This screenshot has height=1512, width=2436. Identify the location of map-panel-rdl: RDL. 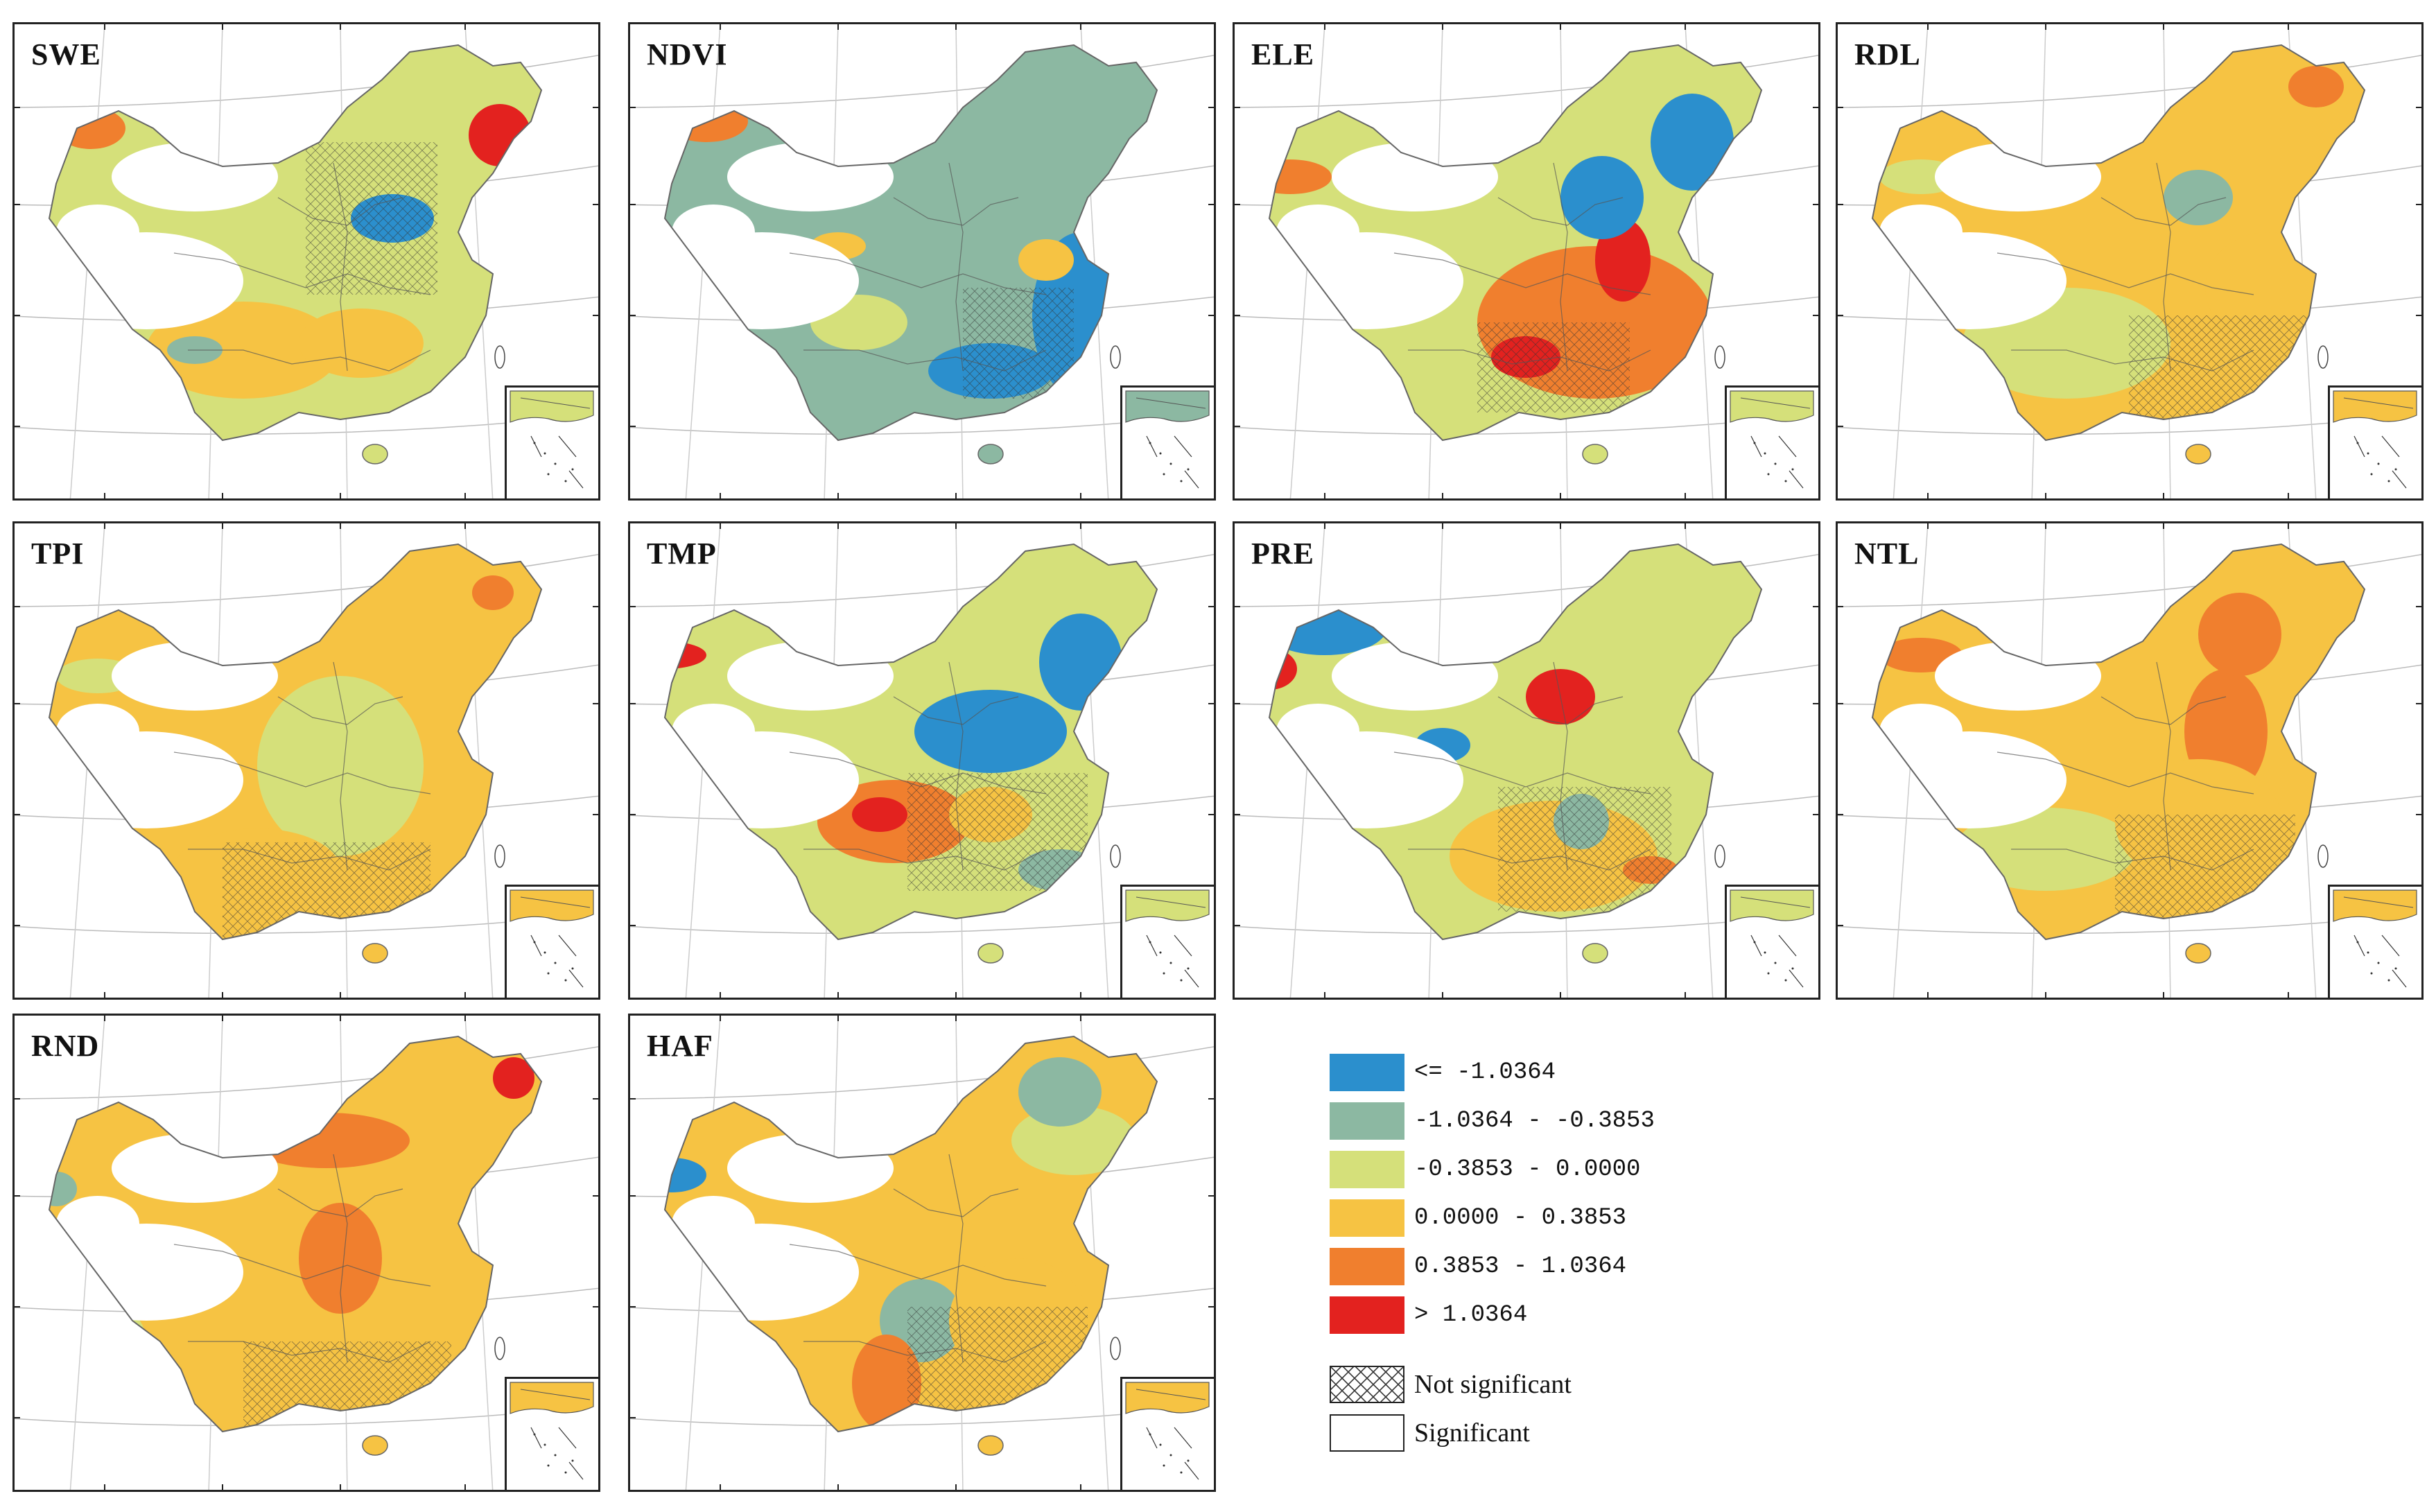
(2130, 261).